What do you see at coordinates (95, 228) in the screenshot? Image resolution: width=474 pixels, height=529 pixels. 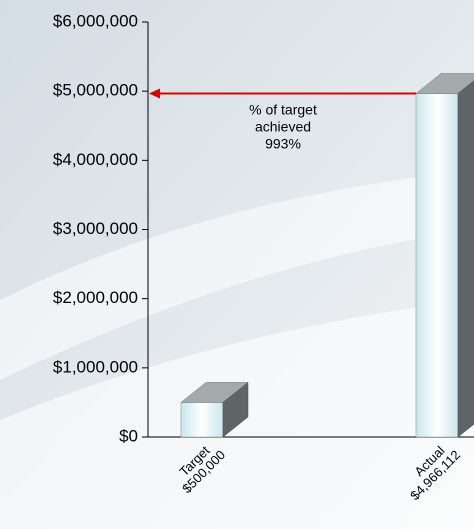 I see `y-tick-label: $3,000,000` at bounding box center [95, 228].